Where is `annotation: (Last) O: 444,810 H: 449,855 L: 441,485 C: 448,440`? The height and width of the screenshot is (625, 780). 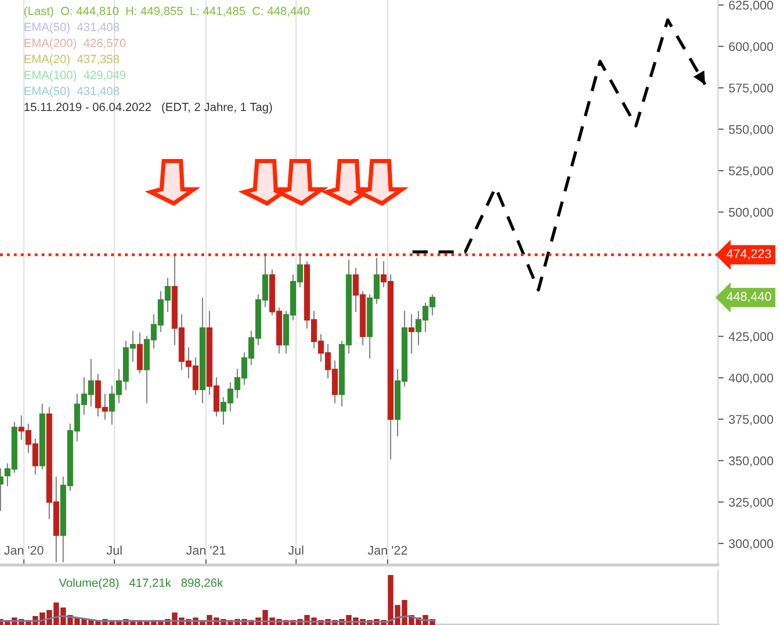
annotation: (Last) O: 444,810 H: 449,855 L: 441,485 C: 448,440 is located at coordinates (167, 12).